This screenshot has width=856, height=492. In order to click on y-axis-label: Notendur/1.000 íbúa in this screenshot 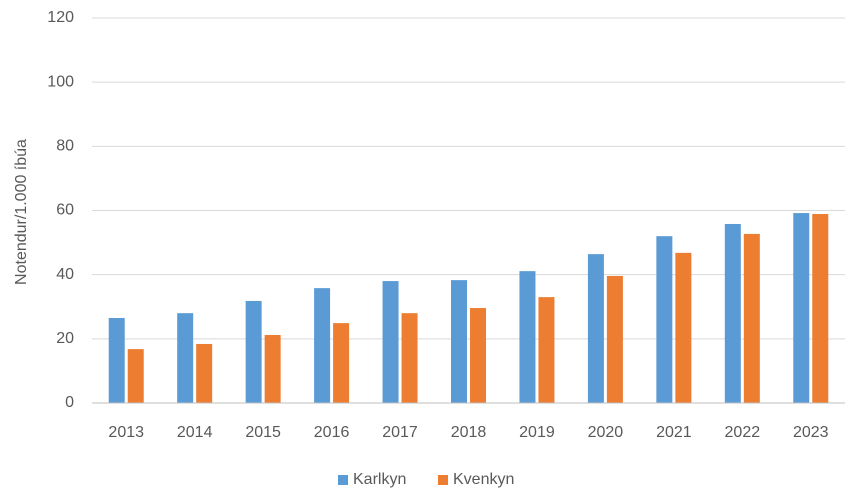, I will do `click(21, 212)`.